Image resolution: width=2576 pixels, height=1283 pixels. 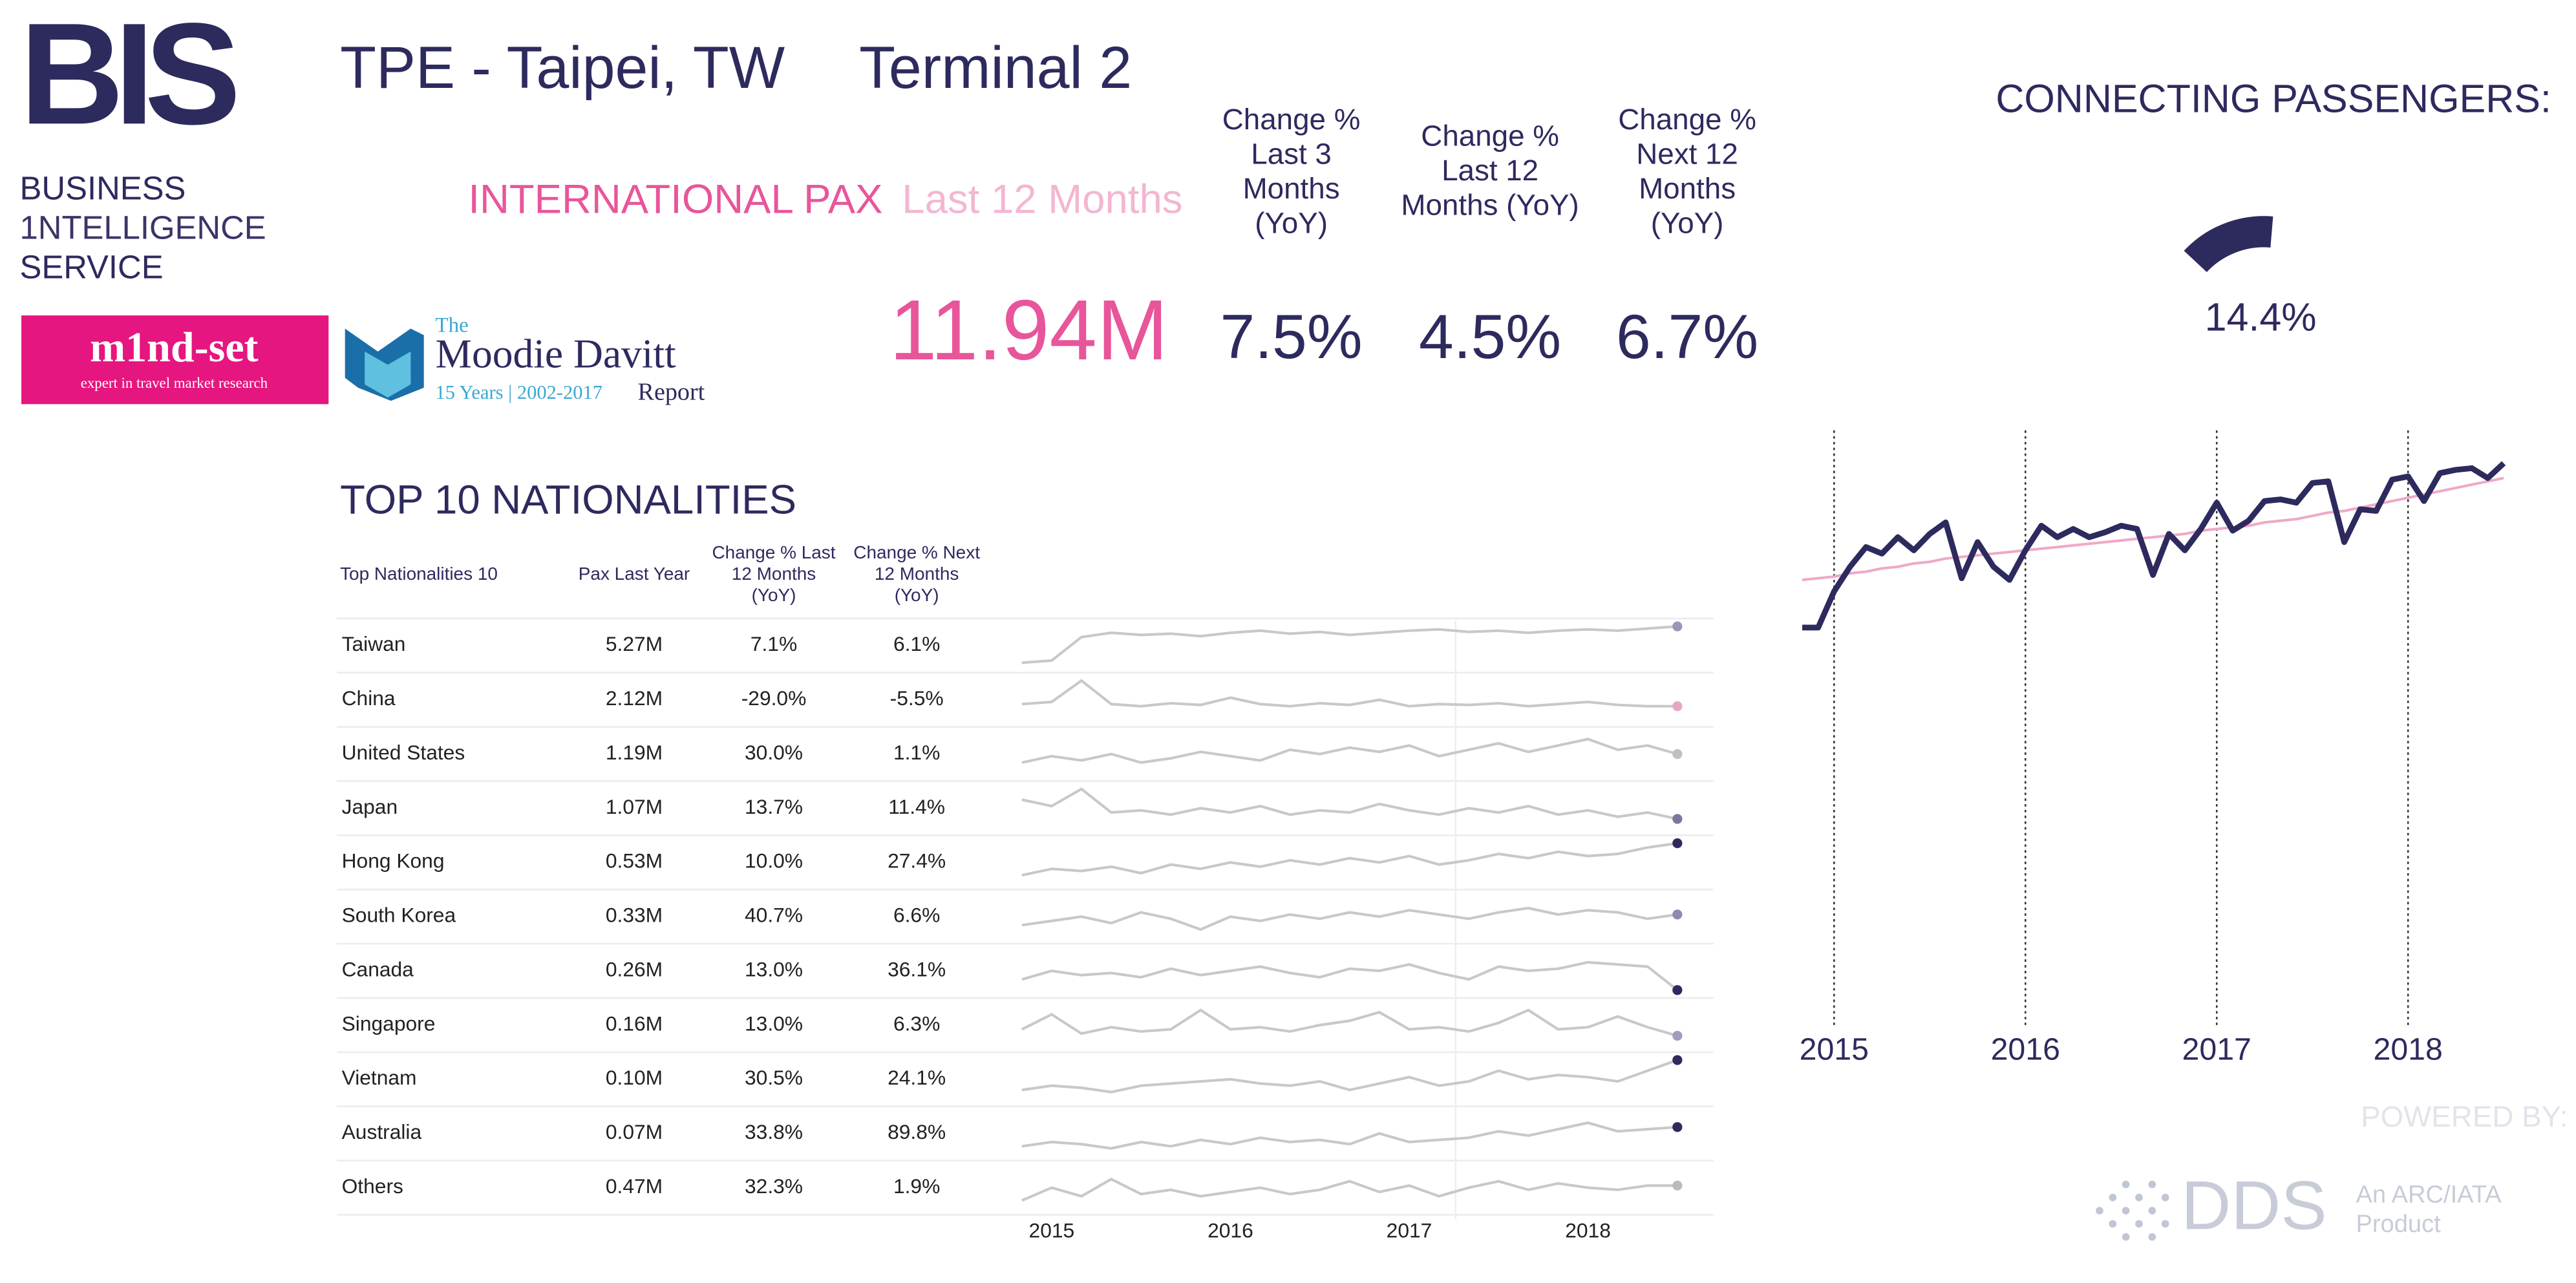 What do you see at coordinates (389, 1024) in the screenshot?
I see `label: Singapore` at bounding box center [389, 1024].